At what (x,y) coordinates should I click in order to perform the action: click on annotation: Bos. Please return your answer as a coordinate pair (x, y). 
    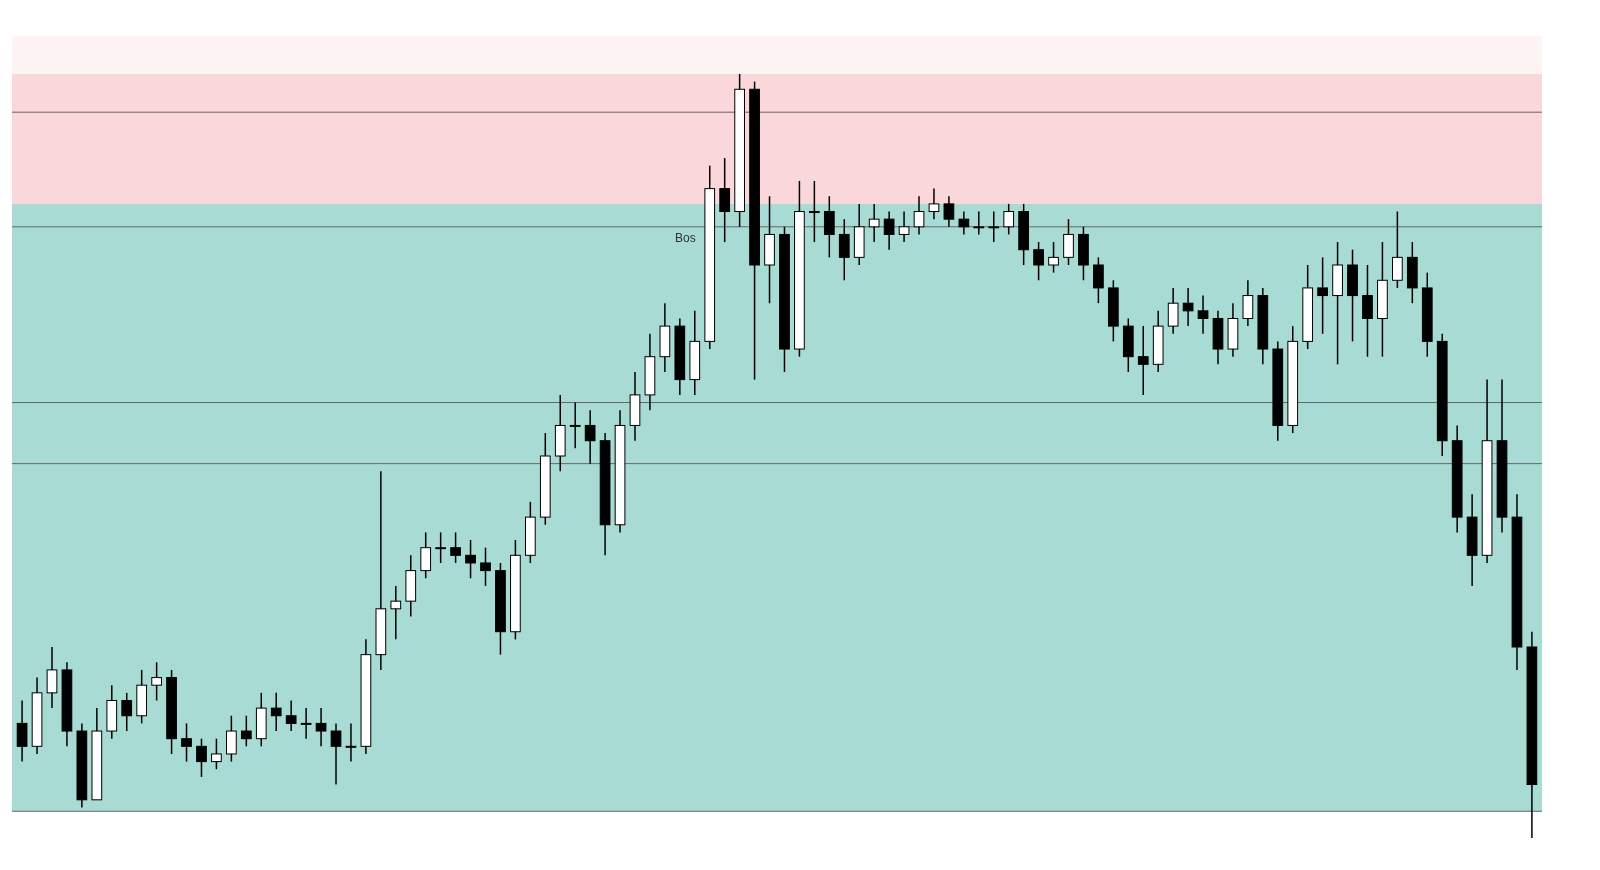
    Looking at the image, I should click on (685, 238).